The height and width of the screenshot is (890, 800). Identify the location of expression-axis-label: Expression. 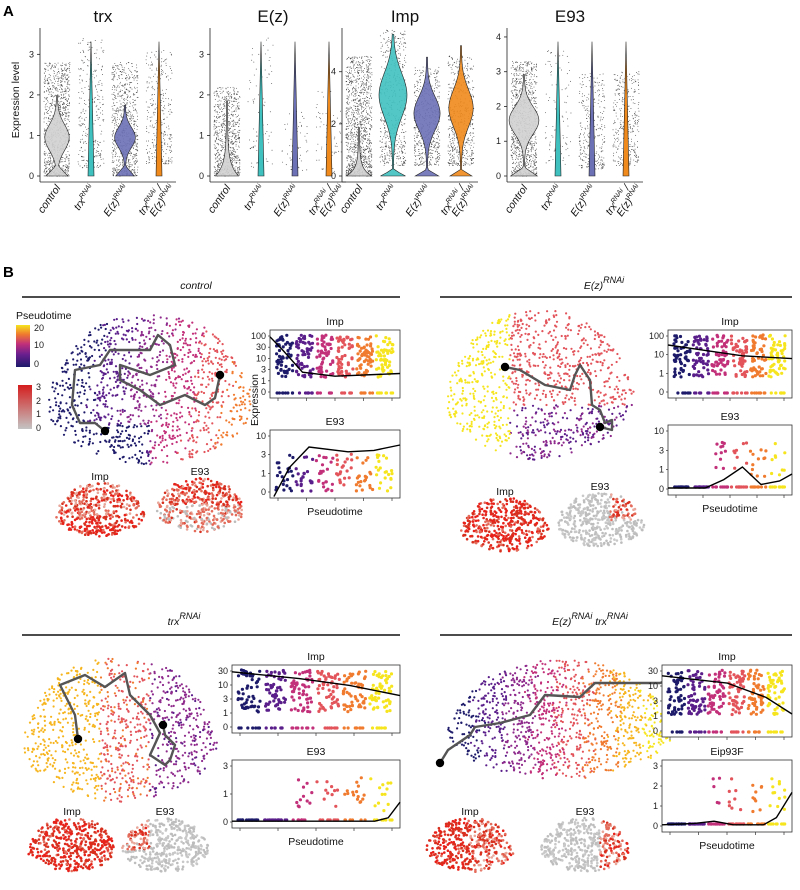
(255, 400).